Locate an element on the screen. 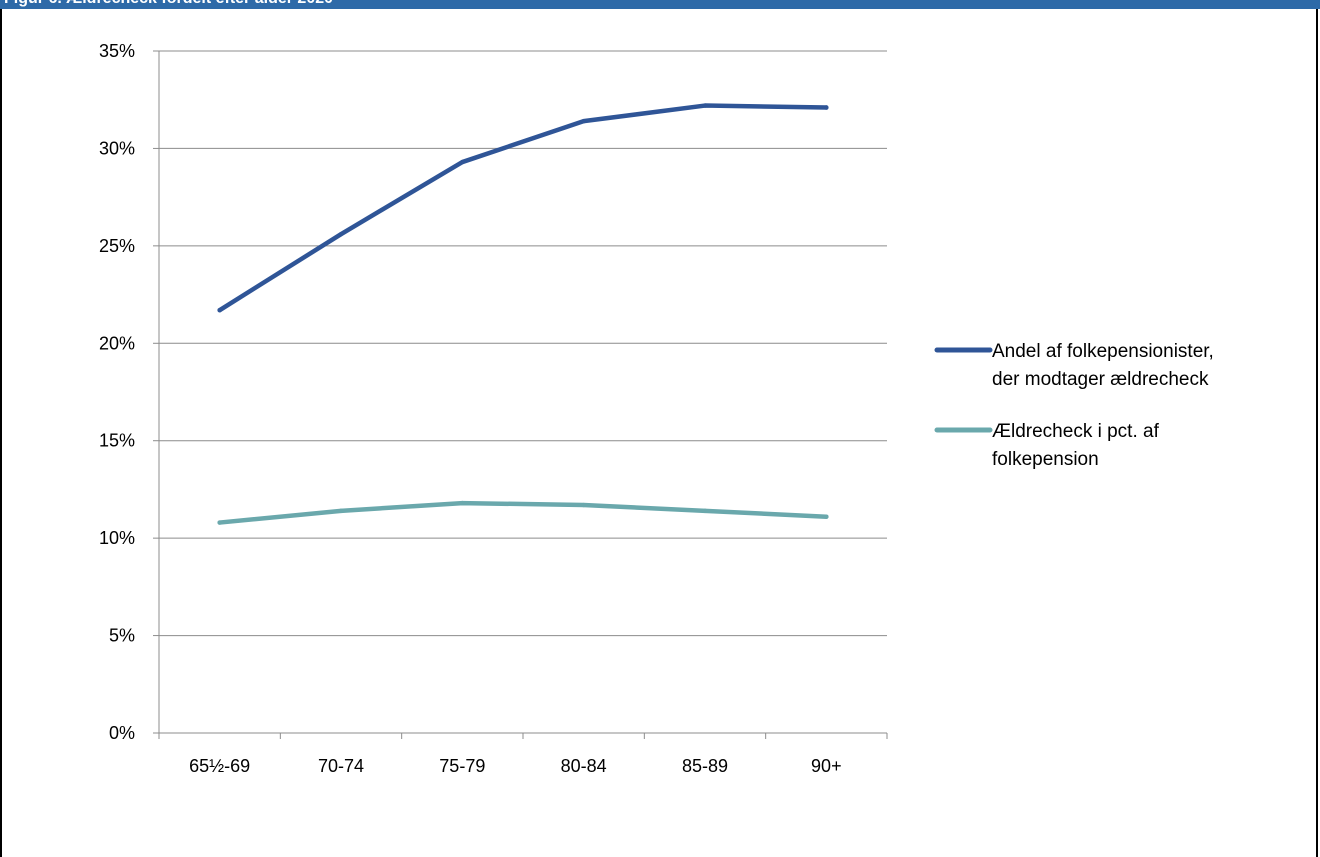 Image resolution: width=1320 pixels, height=857 pixels. y-tick-label: 10% is located at coordinates (117, 538).